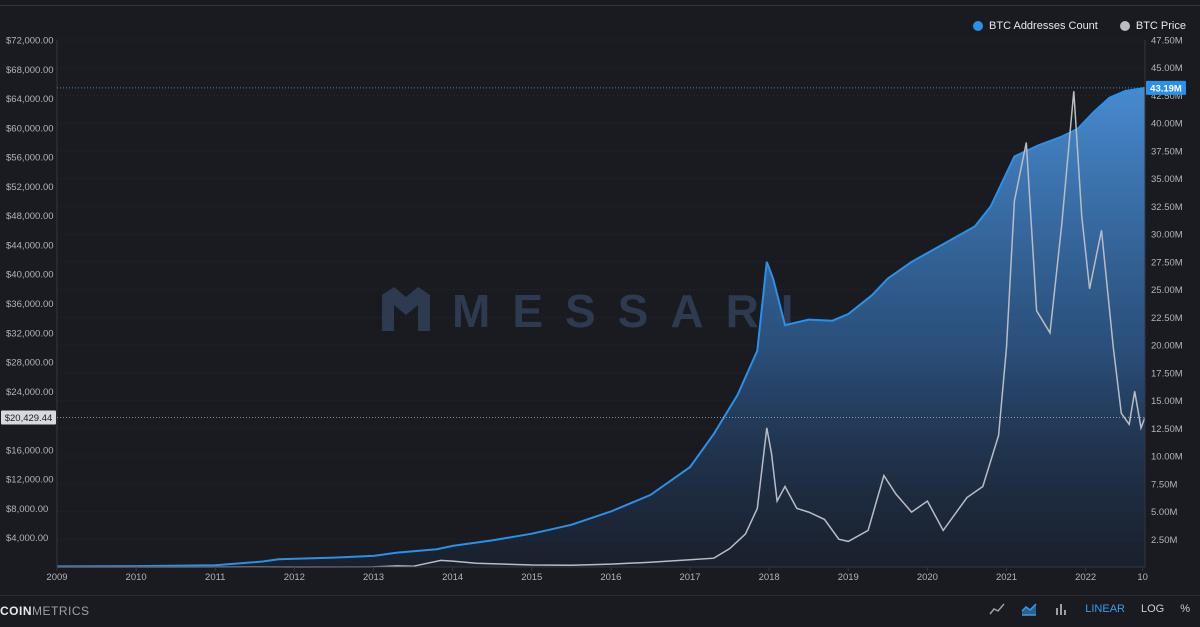  I want to click on scale-linear-button: LINEAR, so click(1105, 609).